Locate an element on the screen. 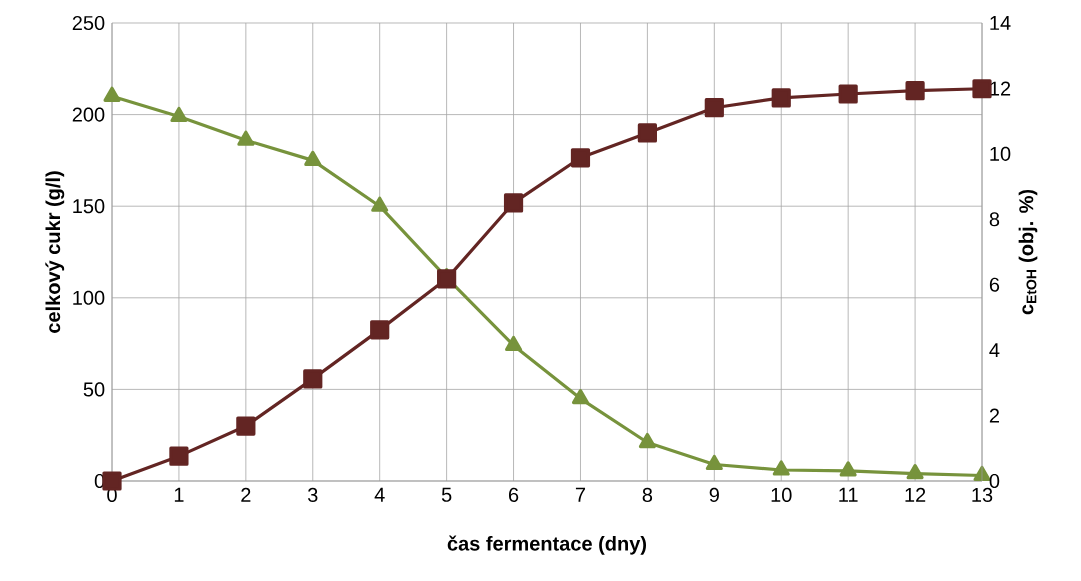  y-tick-label: 250 is located at coordinates (88, 23).